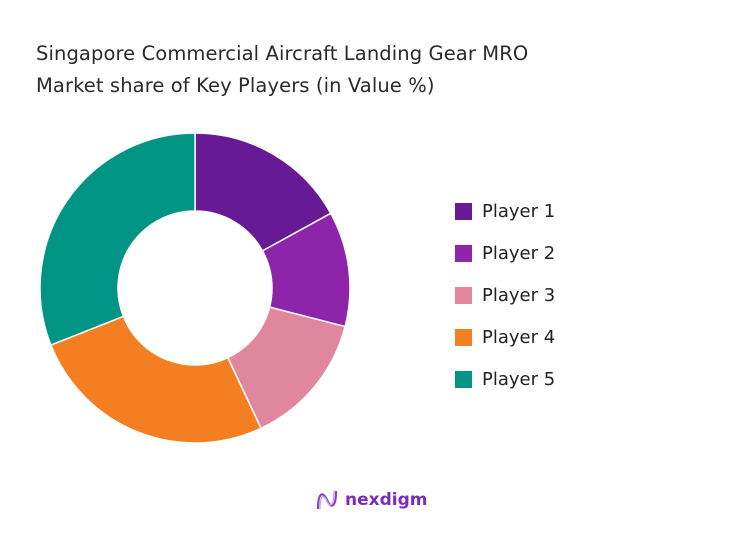  What do you see at coordinates (519, 211) in the screenshot?
I see `legend-label: Player 1` at bounding box center [519, 211].